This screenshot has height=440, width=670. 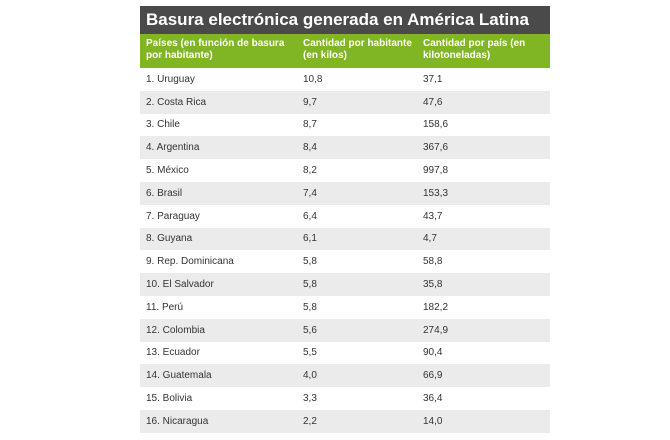 I want to click on cell-per-country: 37,1, so click(x=433, y=79).